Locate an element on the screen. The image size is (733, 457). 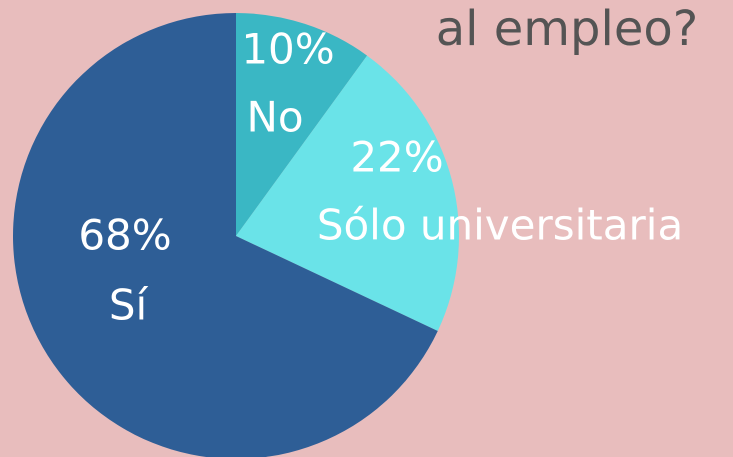
value-label: 68% is located at coordinates (124, 235).